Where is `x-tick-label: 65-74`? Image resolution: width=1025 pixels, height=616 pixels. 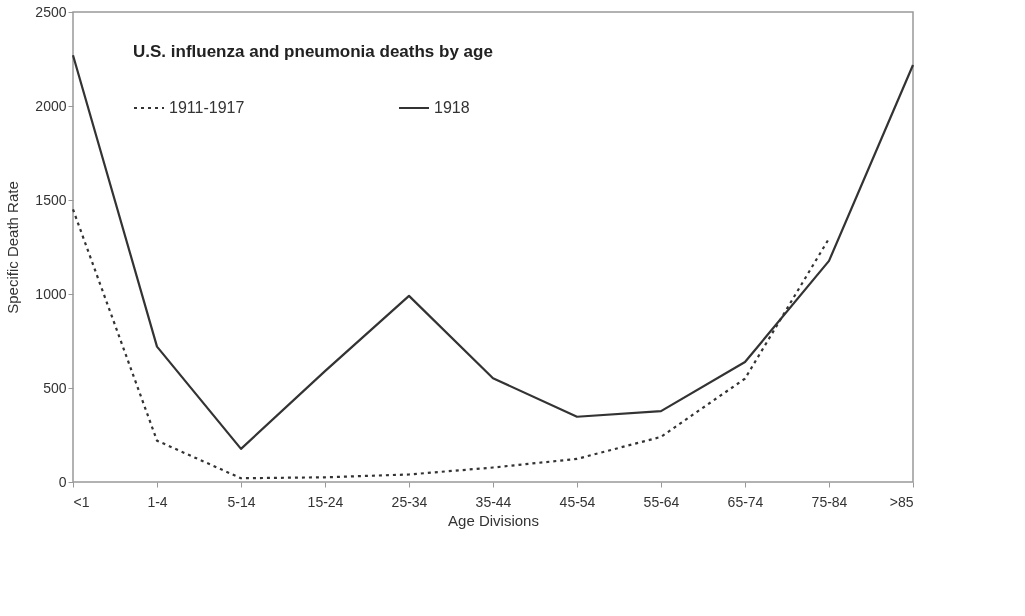 x-tick-label: 65-74 is located at coordinates (745, 501).